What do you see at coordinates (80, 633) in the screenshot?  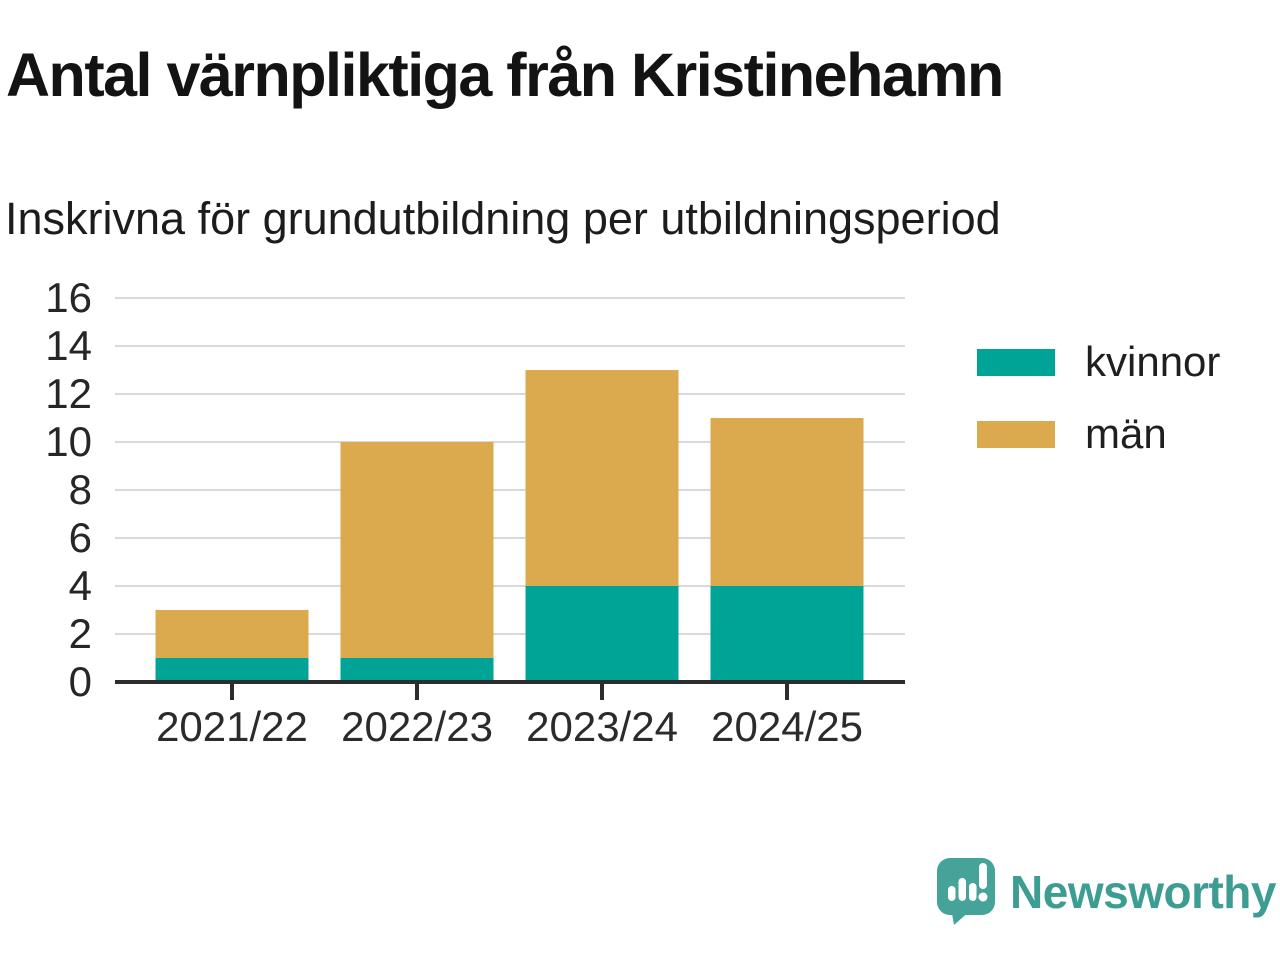 I see `y-axis-label: 2` at bounding box center [80, 633].